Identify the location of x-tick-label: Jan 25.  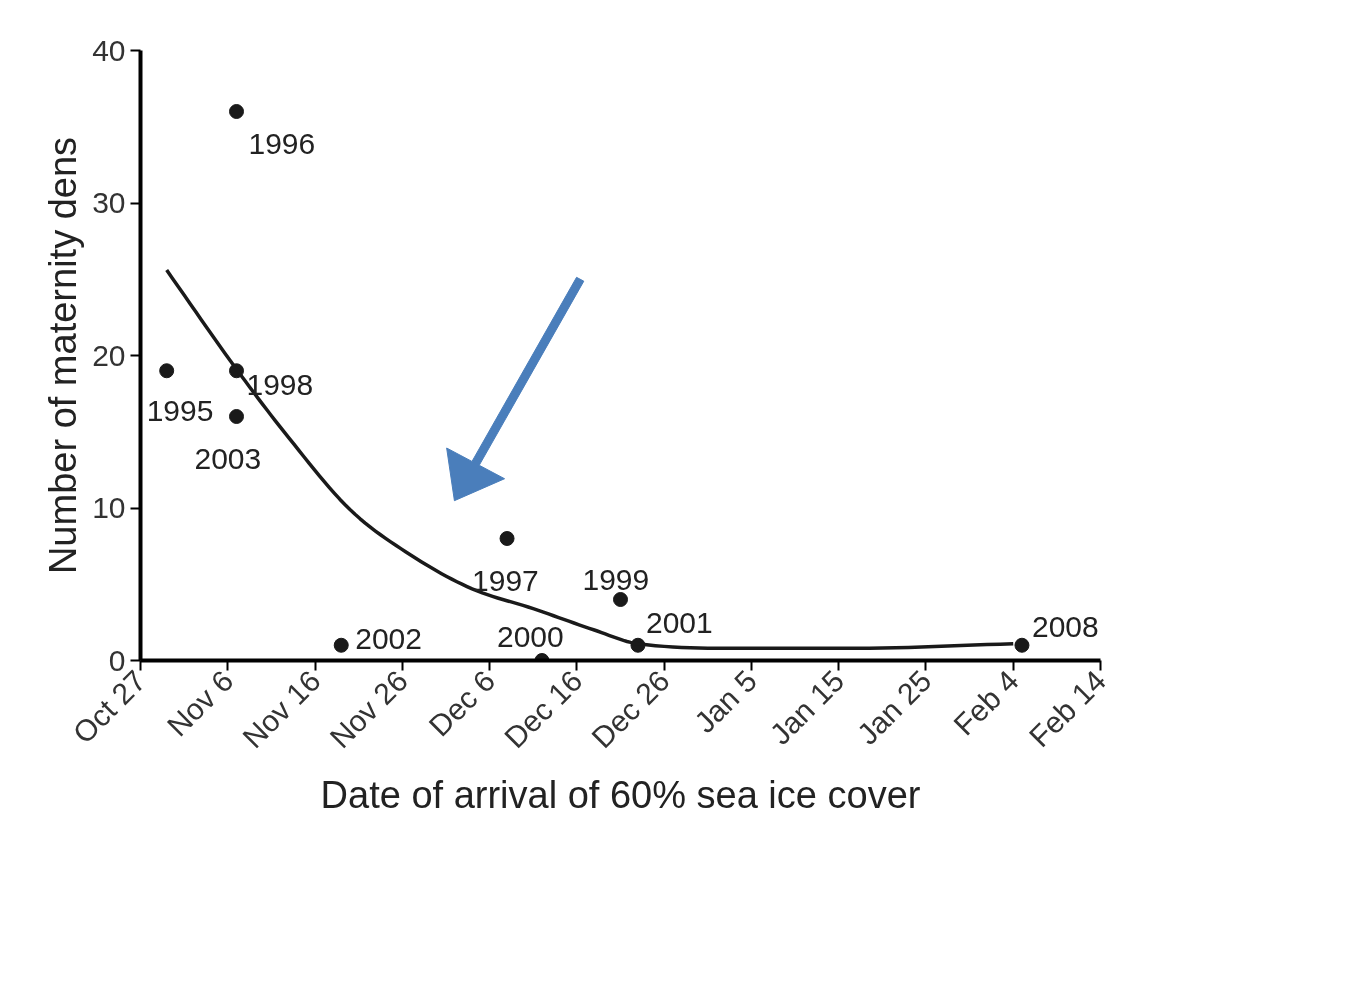
(894, 707).